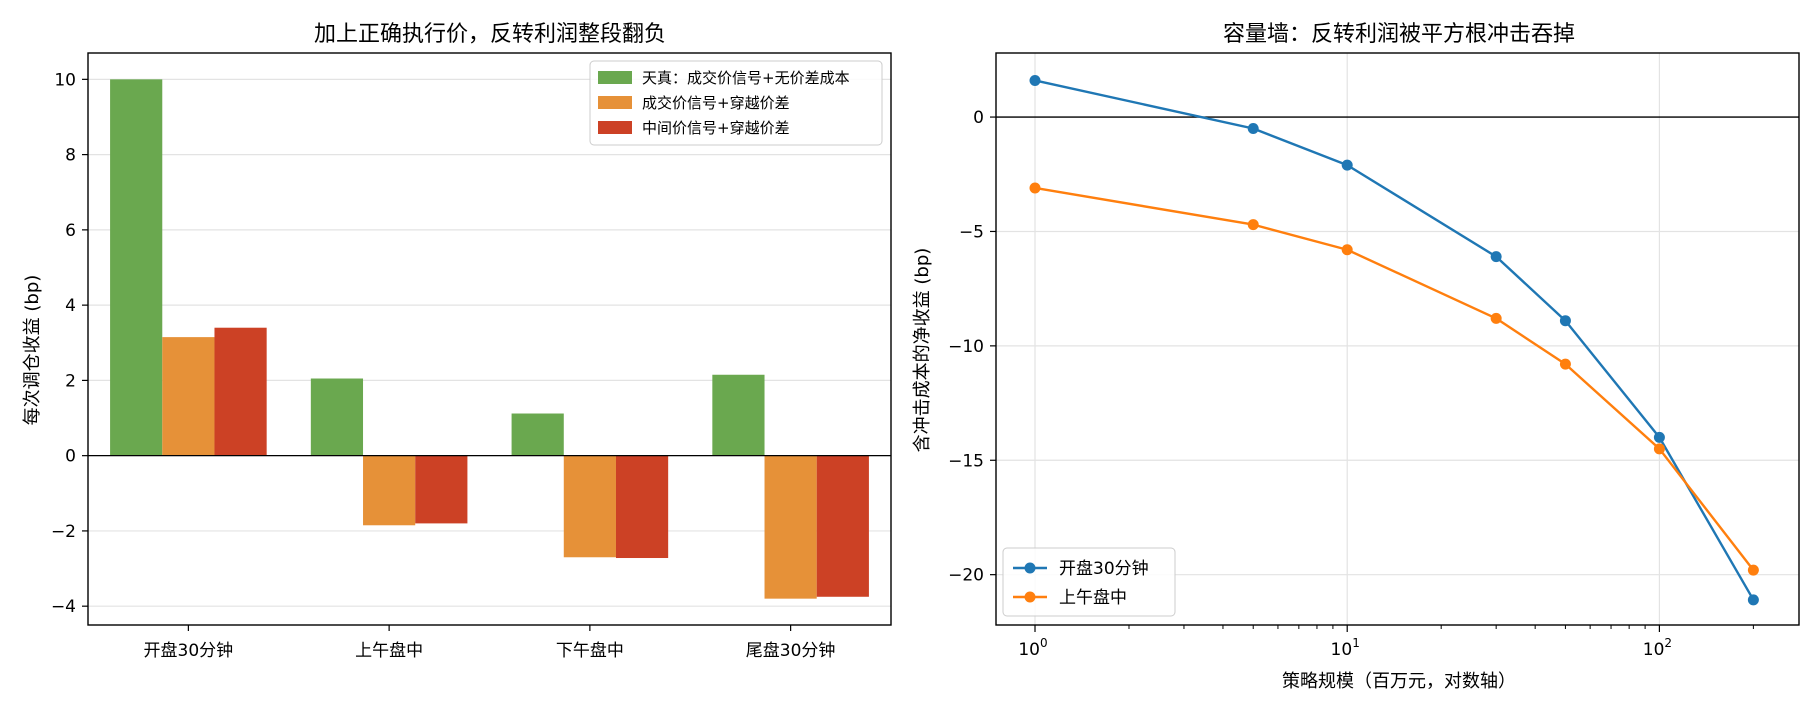 This screenshot has height=710, width=1812. I want to click on y-tick-label: −15, so click(966, 461).